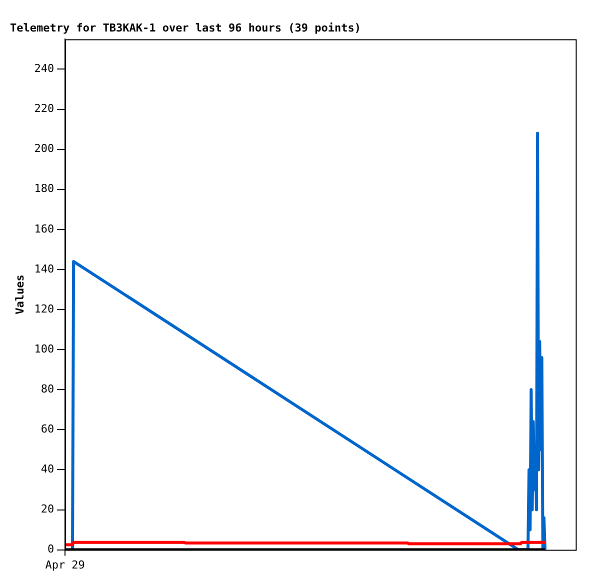  Describe the element at coordinates (19, 294) in the screenshot. I see `y-axis-title: Values` at that location.